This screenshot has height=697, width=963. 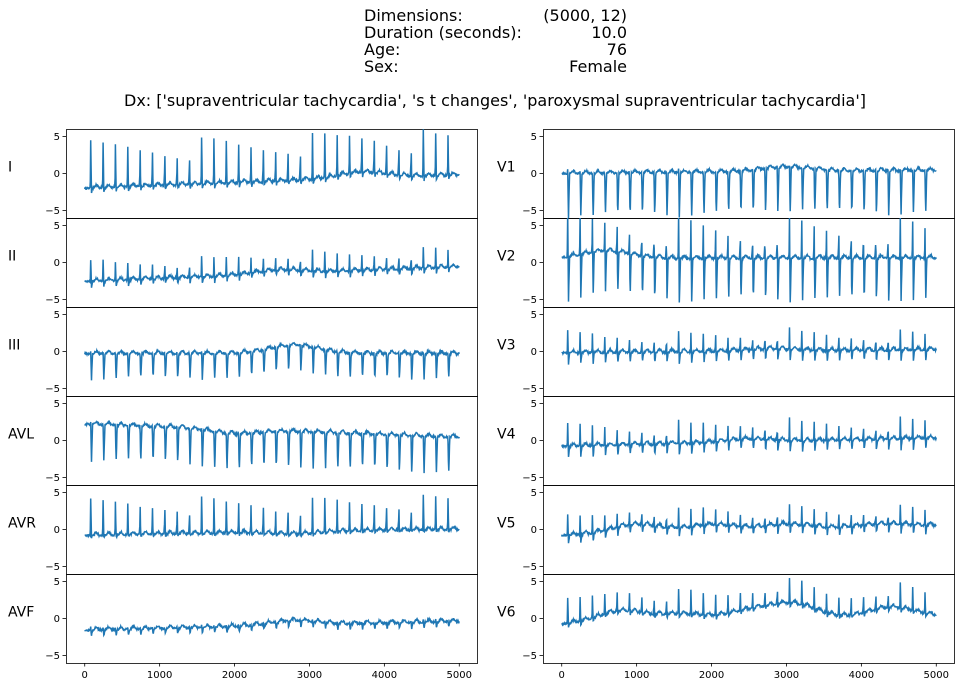 What do you see at coordinates (272, 446) in the screenshot?
I see `ecg-trace-avl` at bounding box center [272, 446].